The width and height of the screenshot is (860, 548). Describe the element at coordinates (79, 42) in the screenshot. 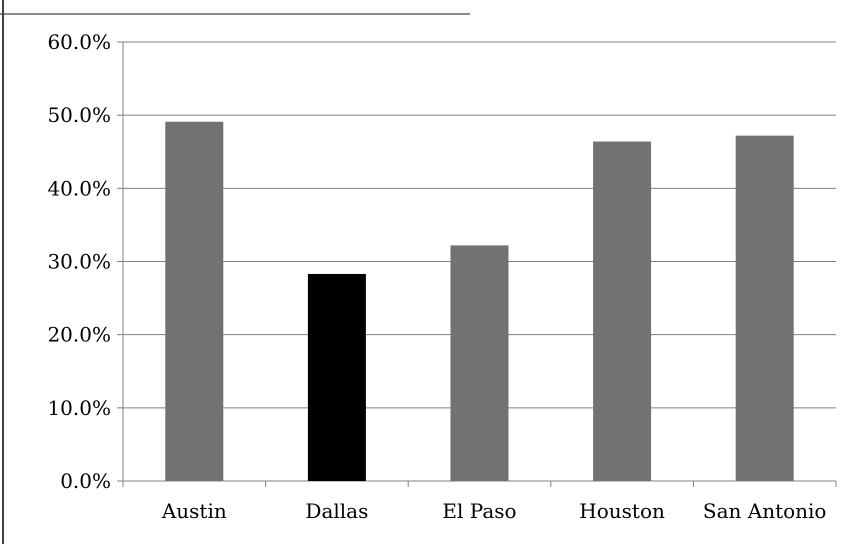

I see `y-tick-label: 60.0%` at that location.